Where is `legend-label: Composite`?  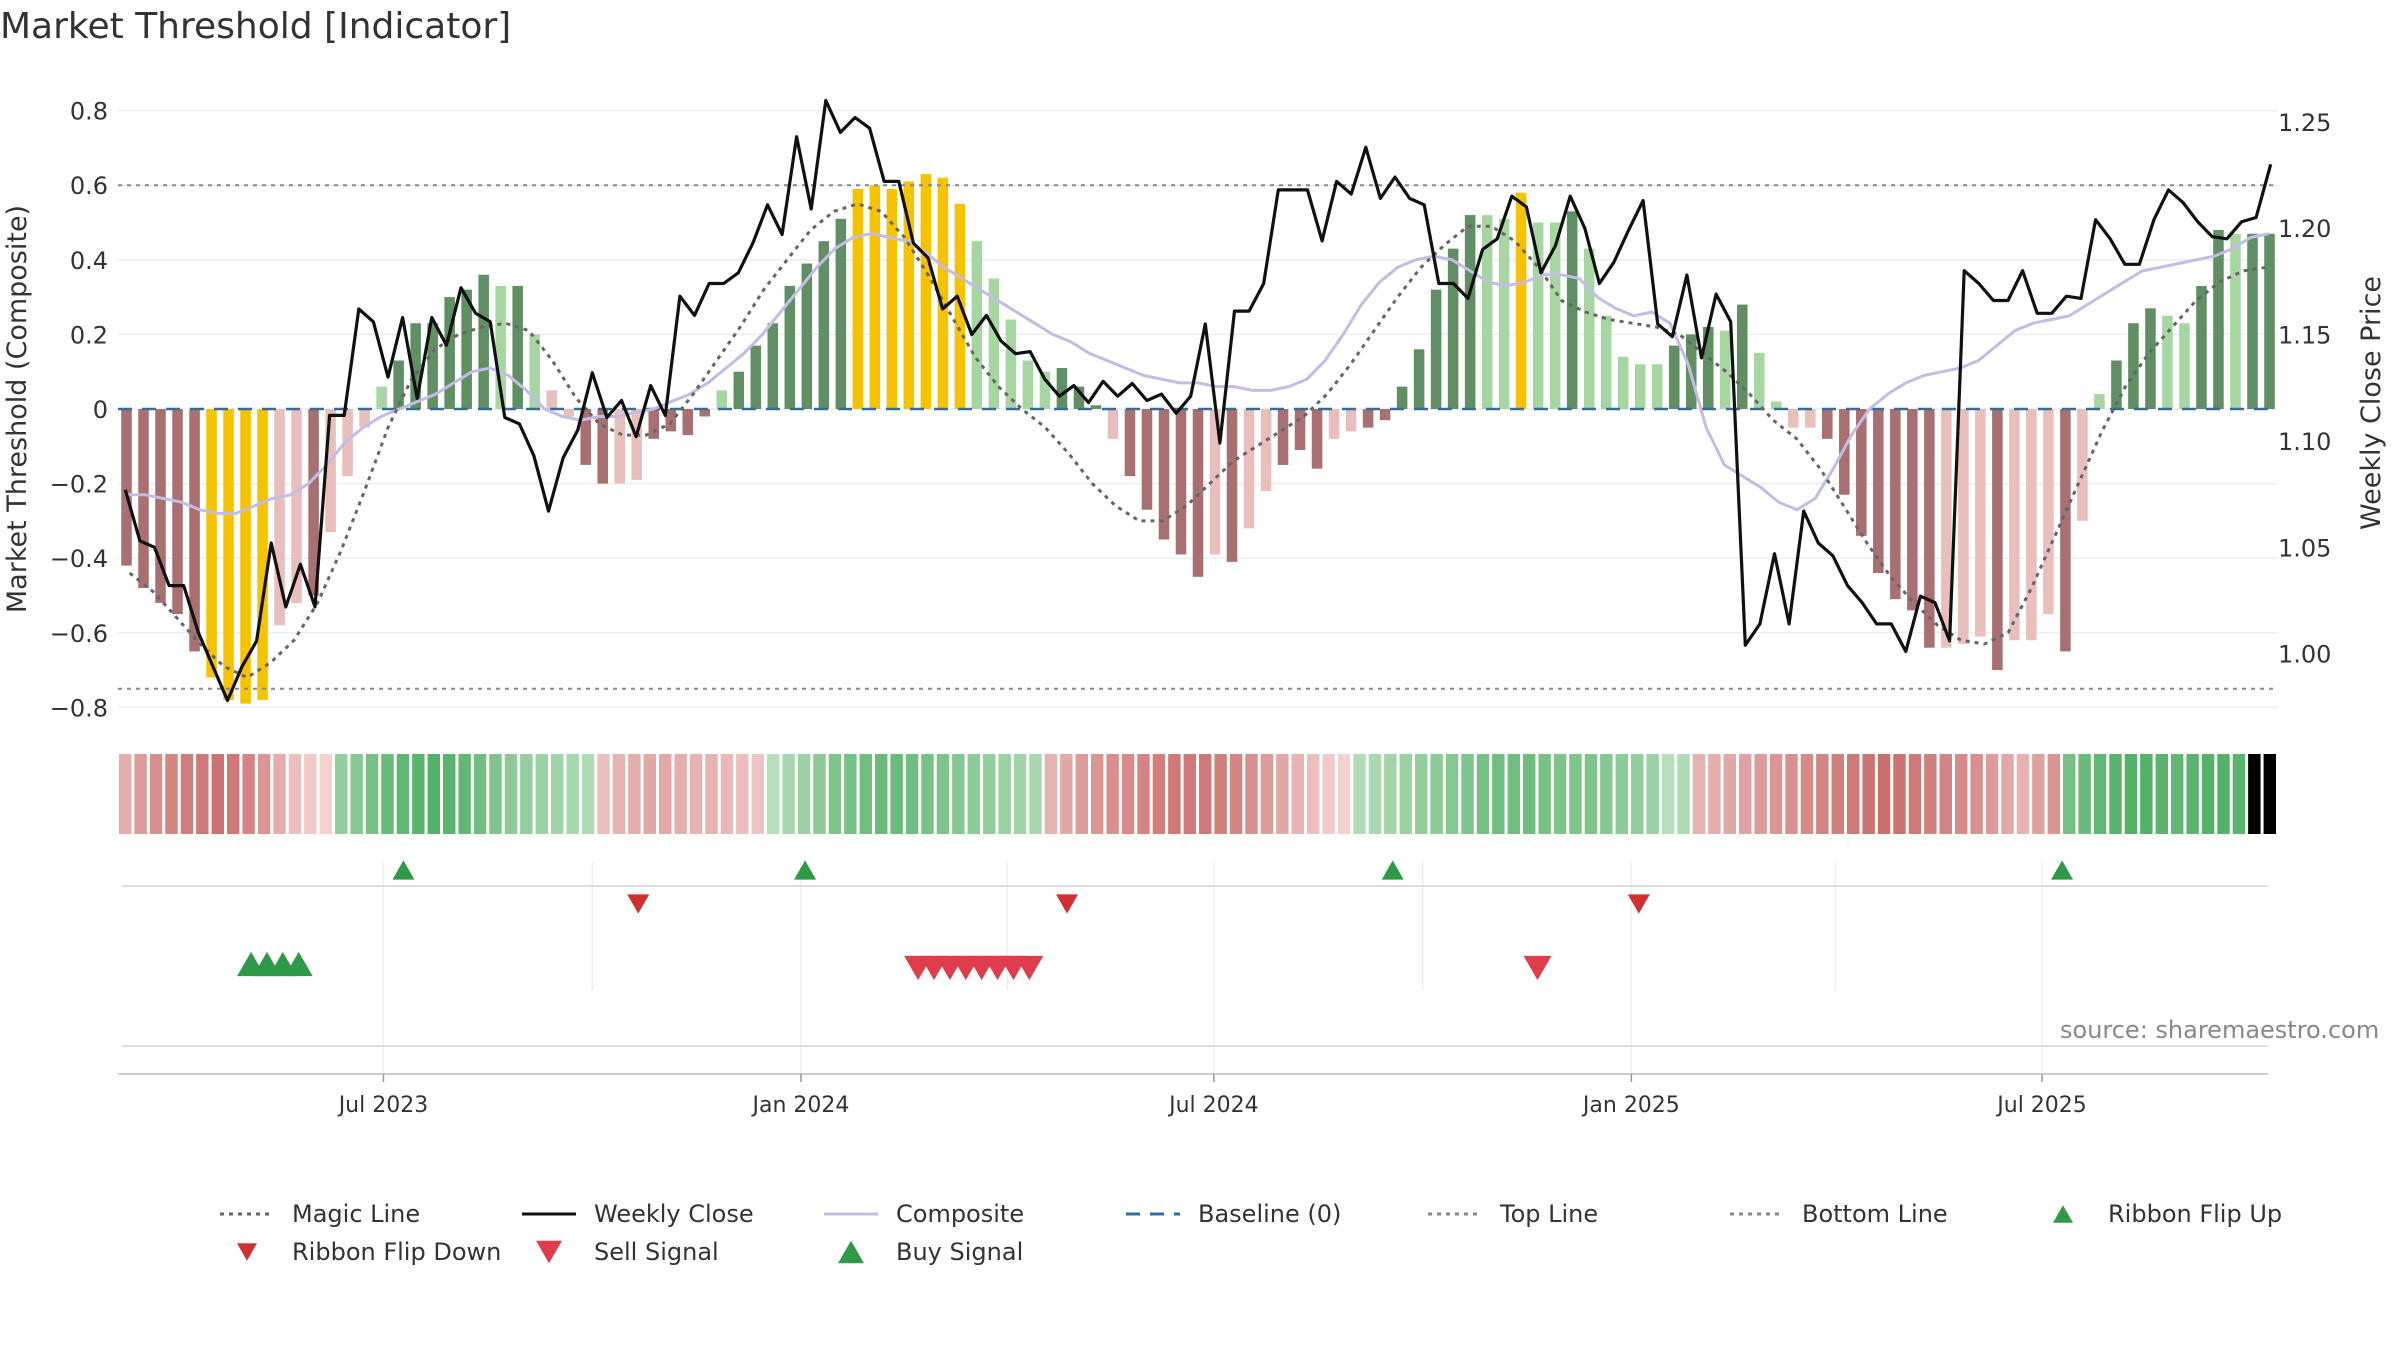
legend-label: Composite is located at coordinates (960, 1214).